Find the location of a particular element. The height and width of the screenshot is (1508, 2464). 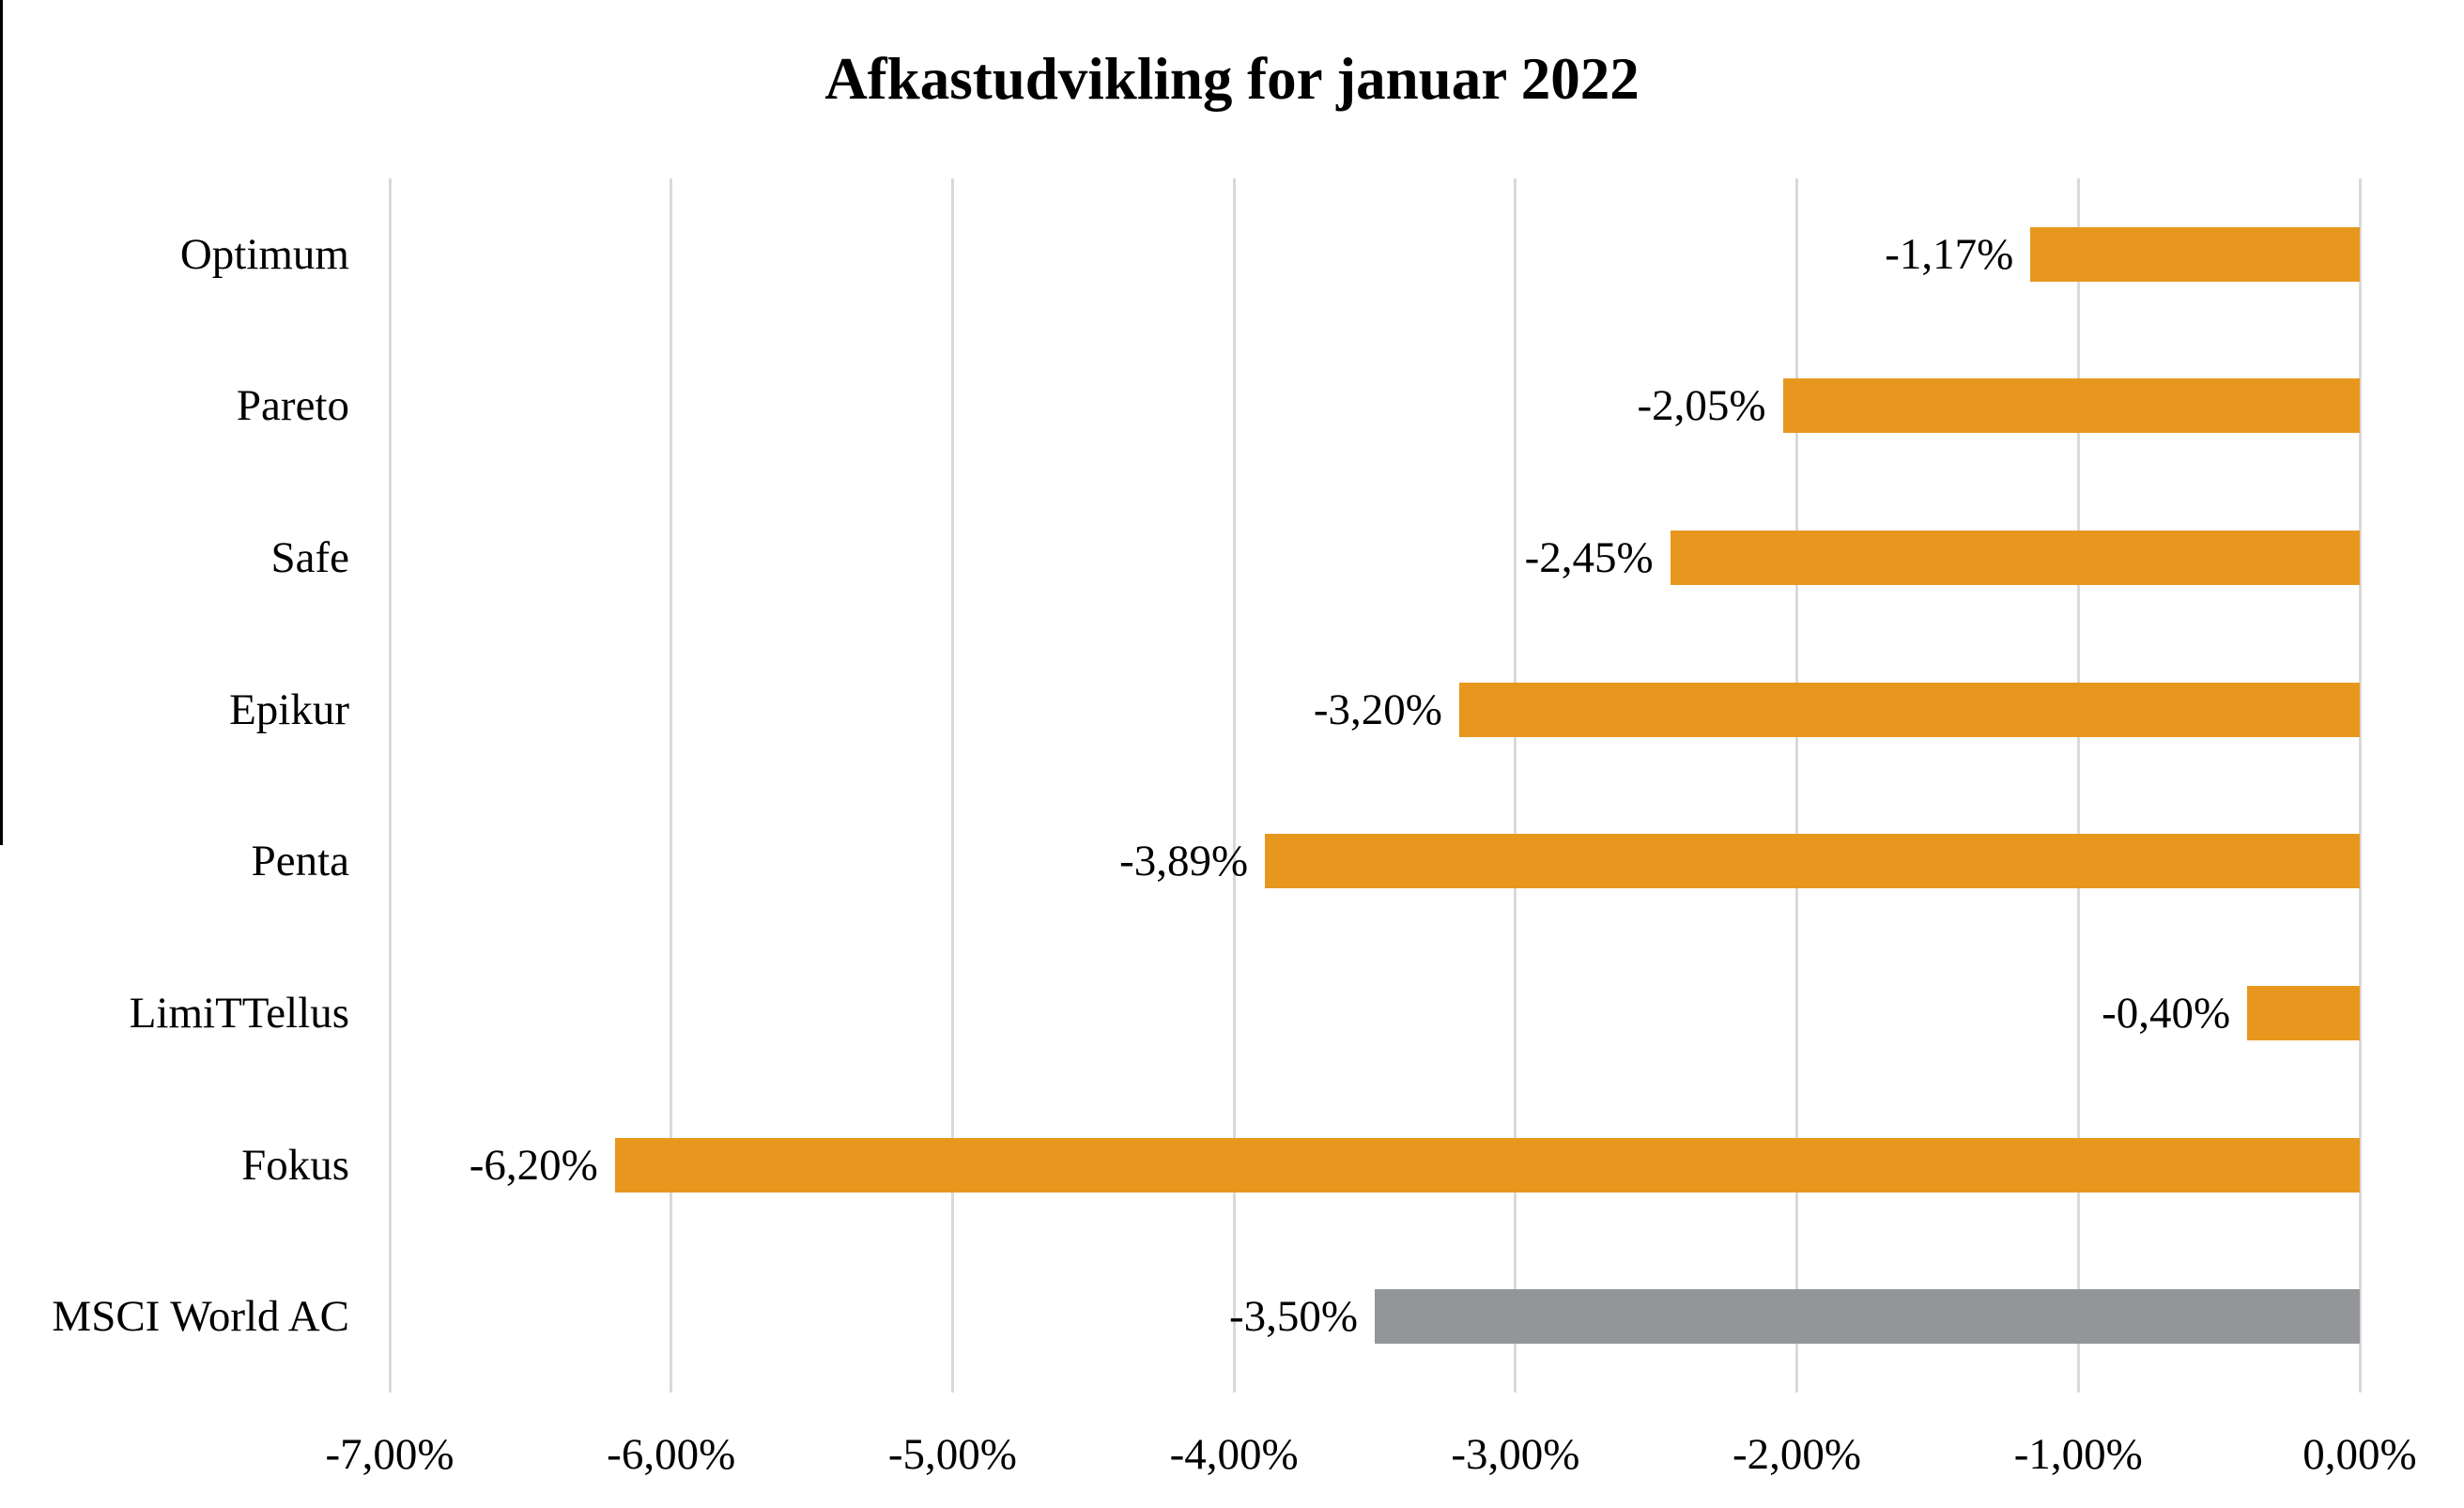

x-axis-tick-label: -5,00% is located at coordinates (952, 1454).